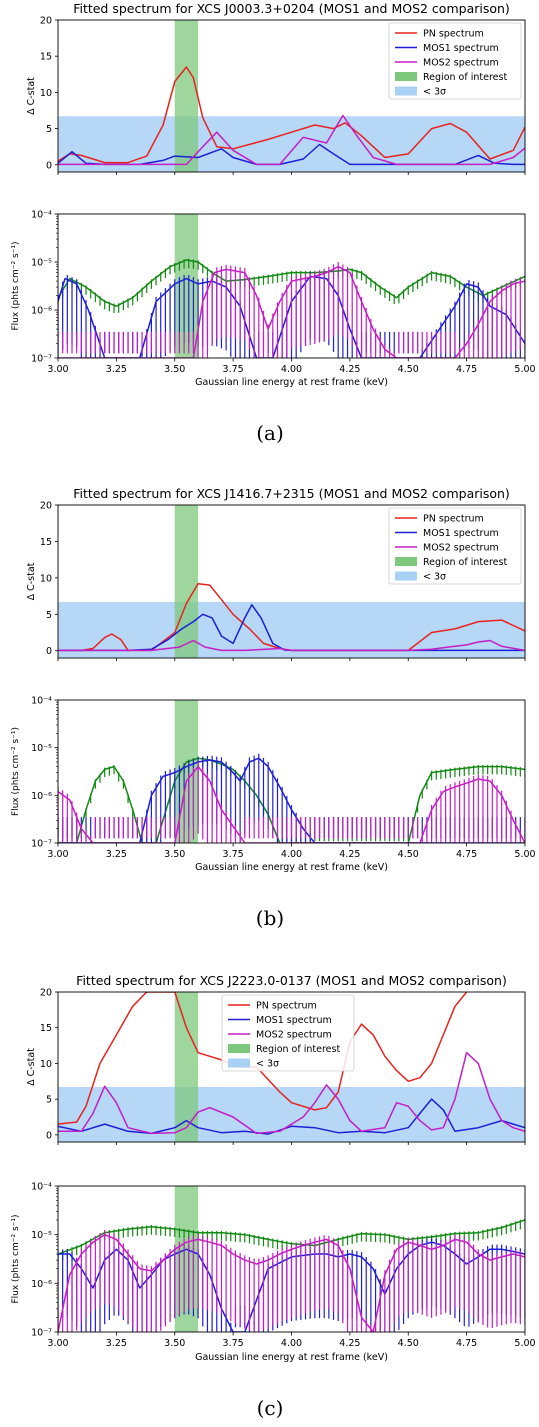 The height and width of the screenshot is (1427, 539). Describe the element at coordinates (49, 165) in the screenshot. I see `cstat-ytick-label: 0` at that location.